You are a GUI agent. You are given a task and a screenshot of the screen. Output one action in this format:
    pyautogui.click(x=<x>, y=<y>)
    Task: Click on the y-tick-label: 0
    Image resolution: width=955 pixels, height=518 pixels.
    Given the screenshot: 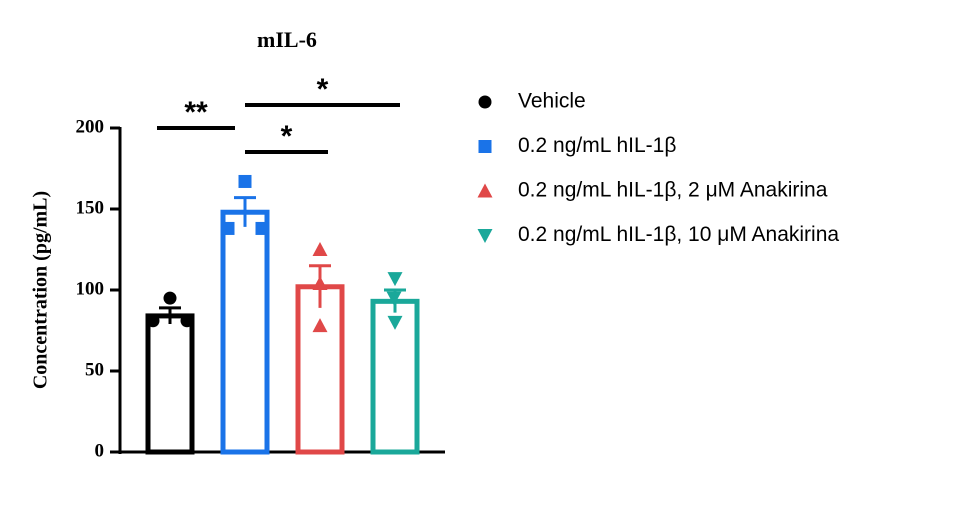 What is the action you would take?
    pyautogui.click(x=100, y=450)
    